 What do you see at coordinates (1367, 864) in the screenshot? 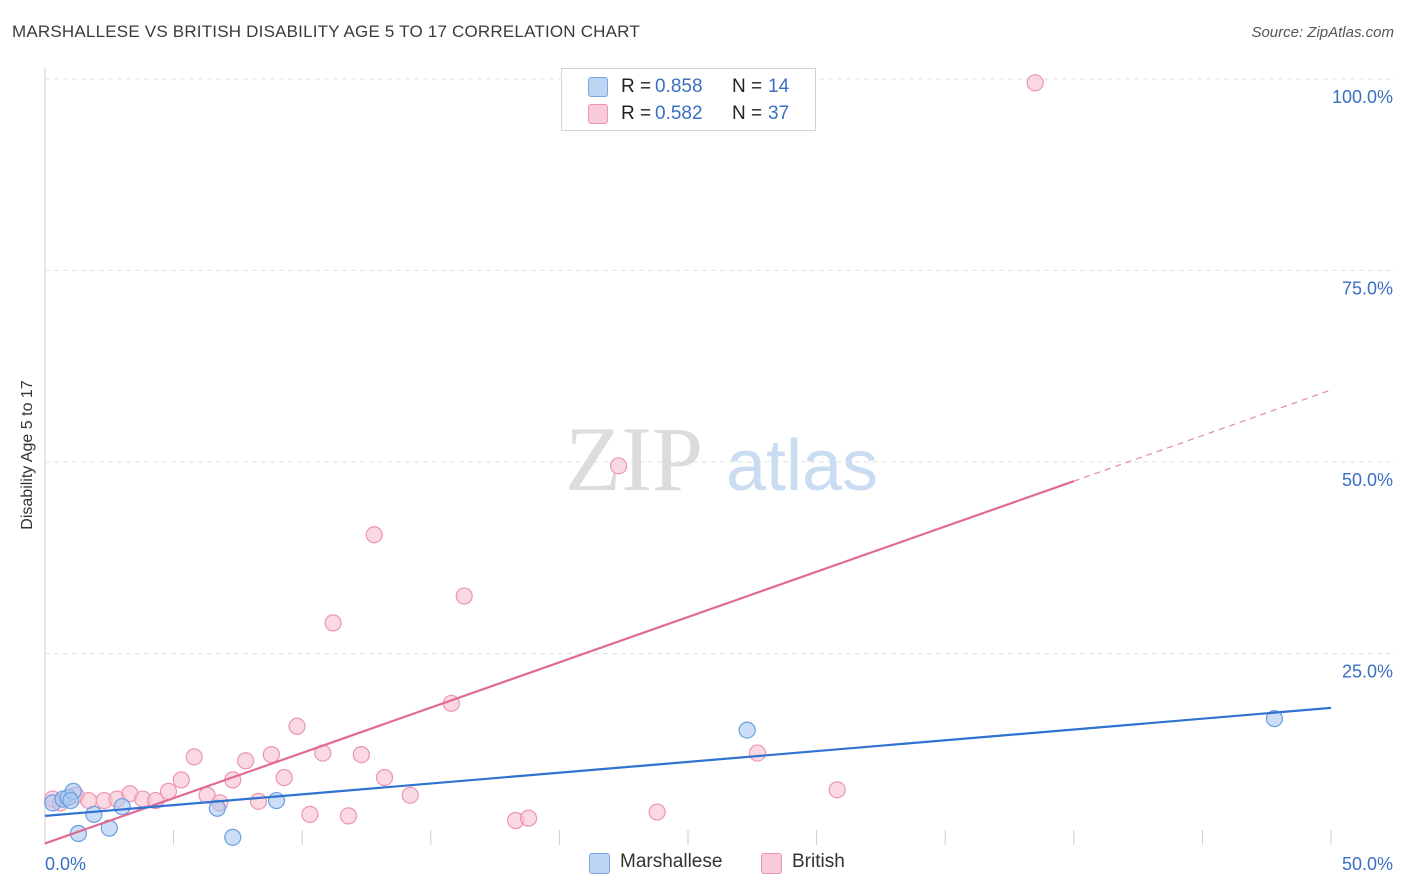
I see `x-tick-label-max: 50.0%` at bounding box center [1367, 864].